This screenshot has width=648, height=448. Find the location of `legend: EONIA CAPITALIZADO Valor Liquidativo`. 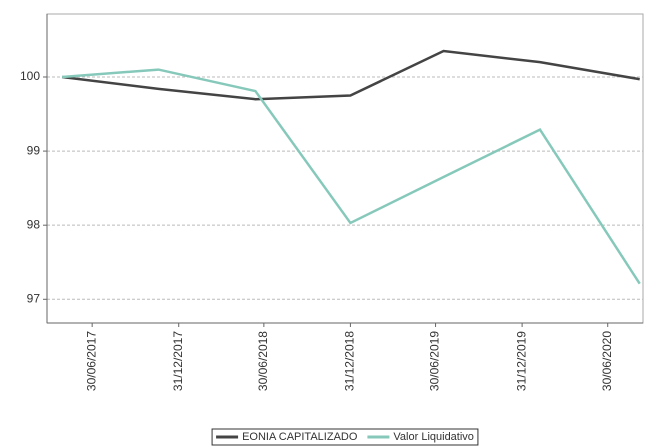

legend: EONIA CAPITALIZADO Valor Liquidativo is located at coordinates (345, 437).